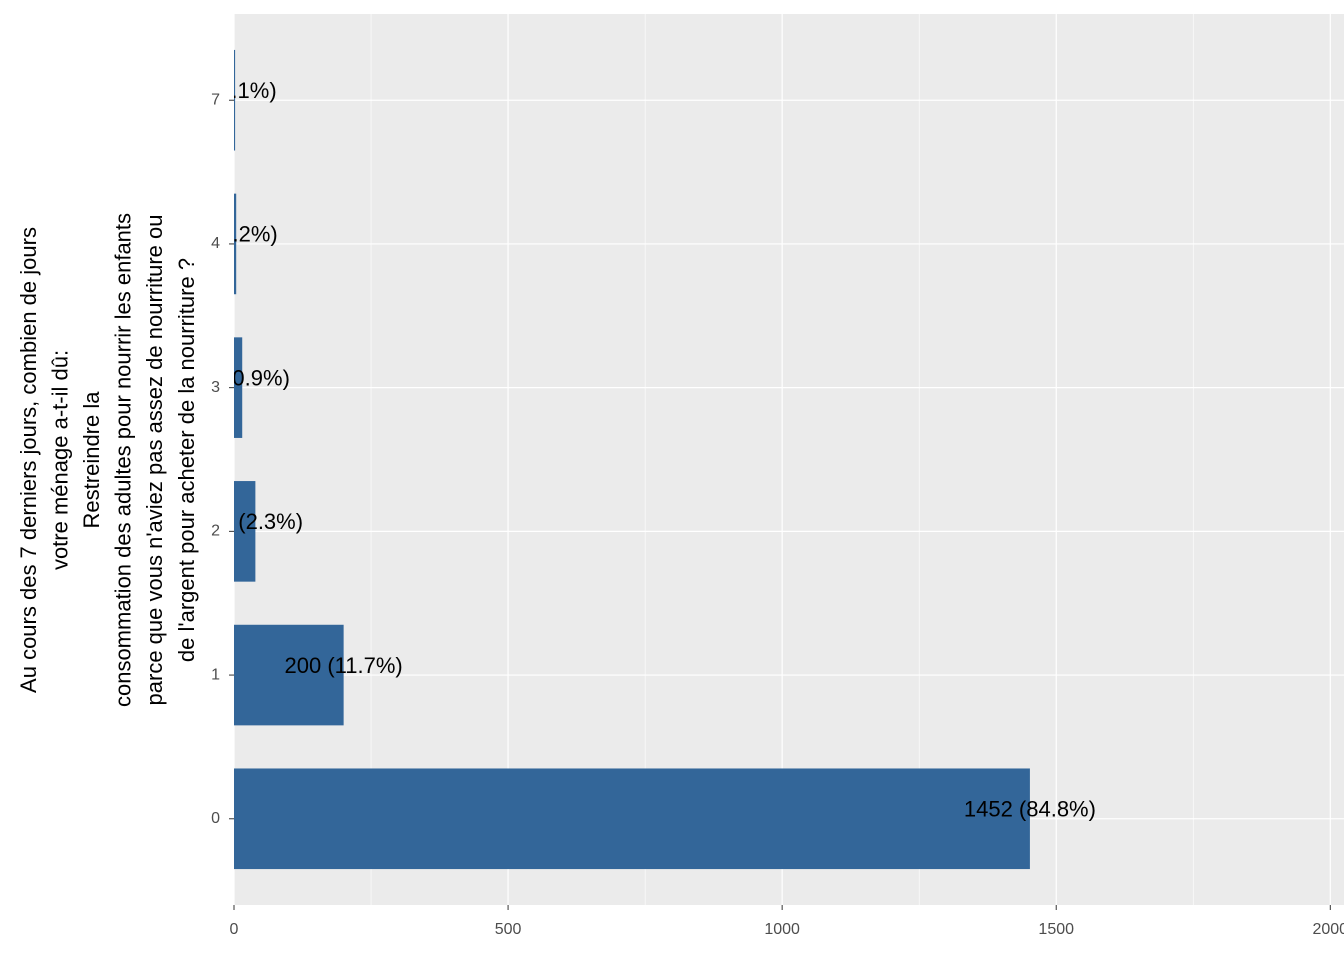 The width and height of the screenshot is (1344, 960). I want to click on value-label: 4 (0.2%), so click(236, 234).